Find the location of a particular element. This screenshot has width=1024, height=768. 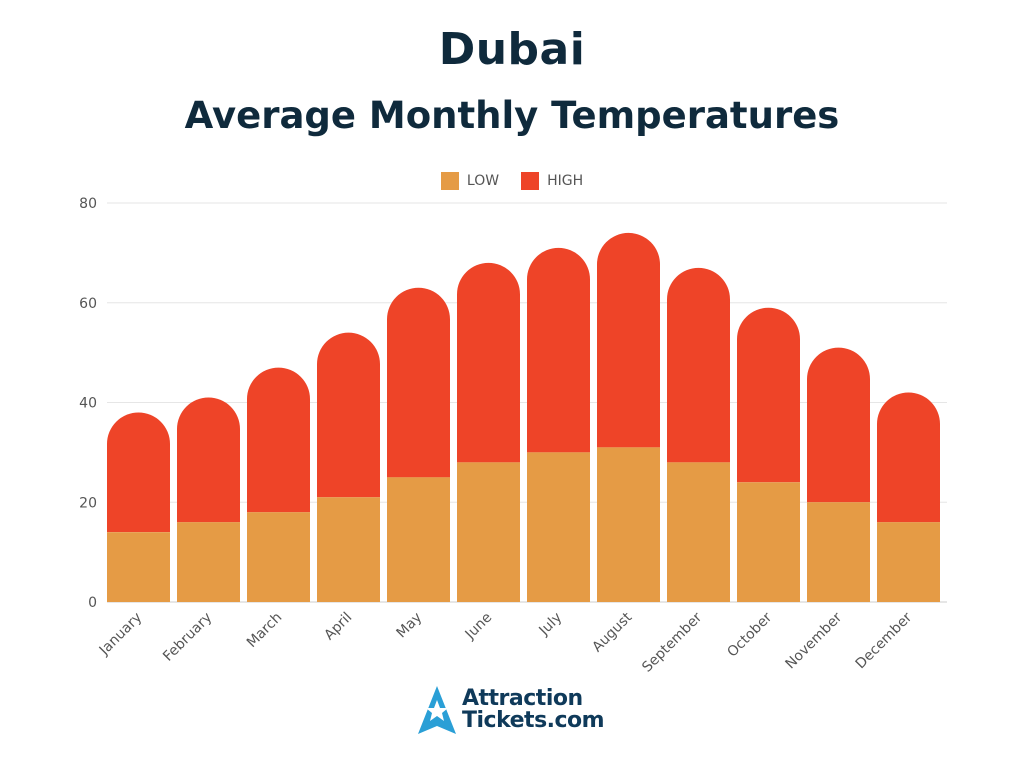

brand-line-1: Attraction is located at coordinates (522, 698).